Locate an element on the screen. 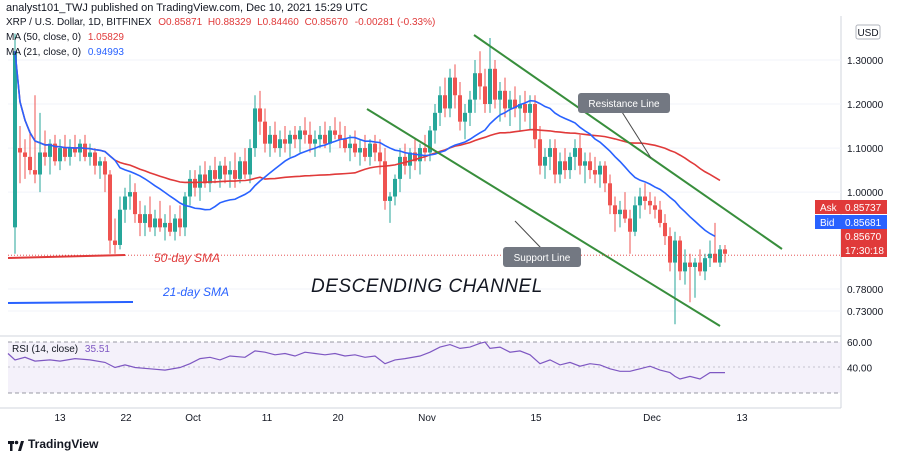 Image resolution: width=900 pixels, height=457 pixels. price-badge-value: 0.85670 is located at coordinates (863, 237).